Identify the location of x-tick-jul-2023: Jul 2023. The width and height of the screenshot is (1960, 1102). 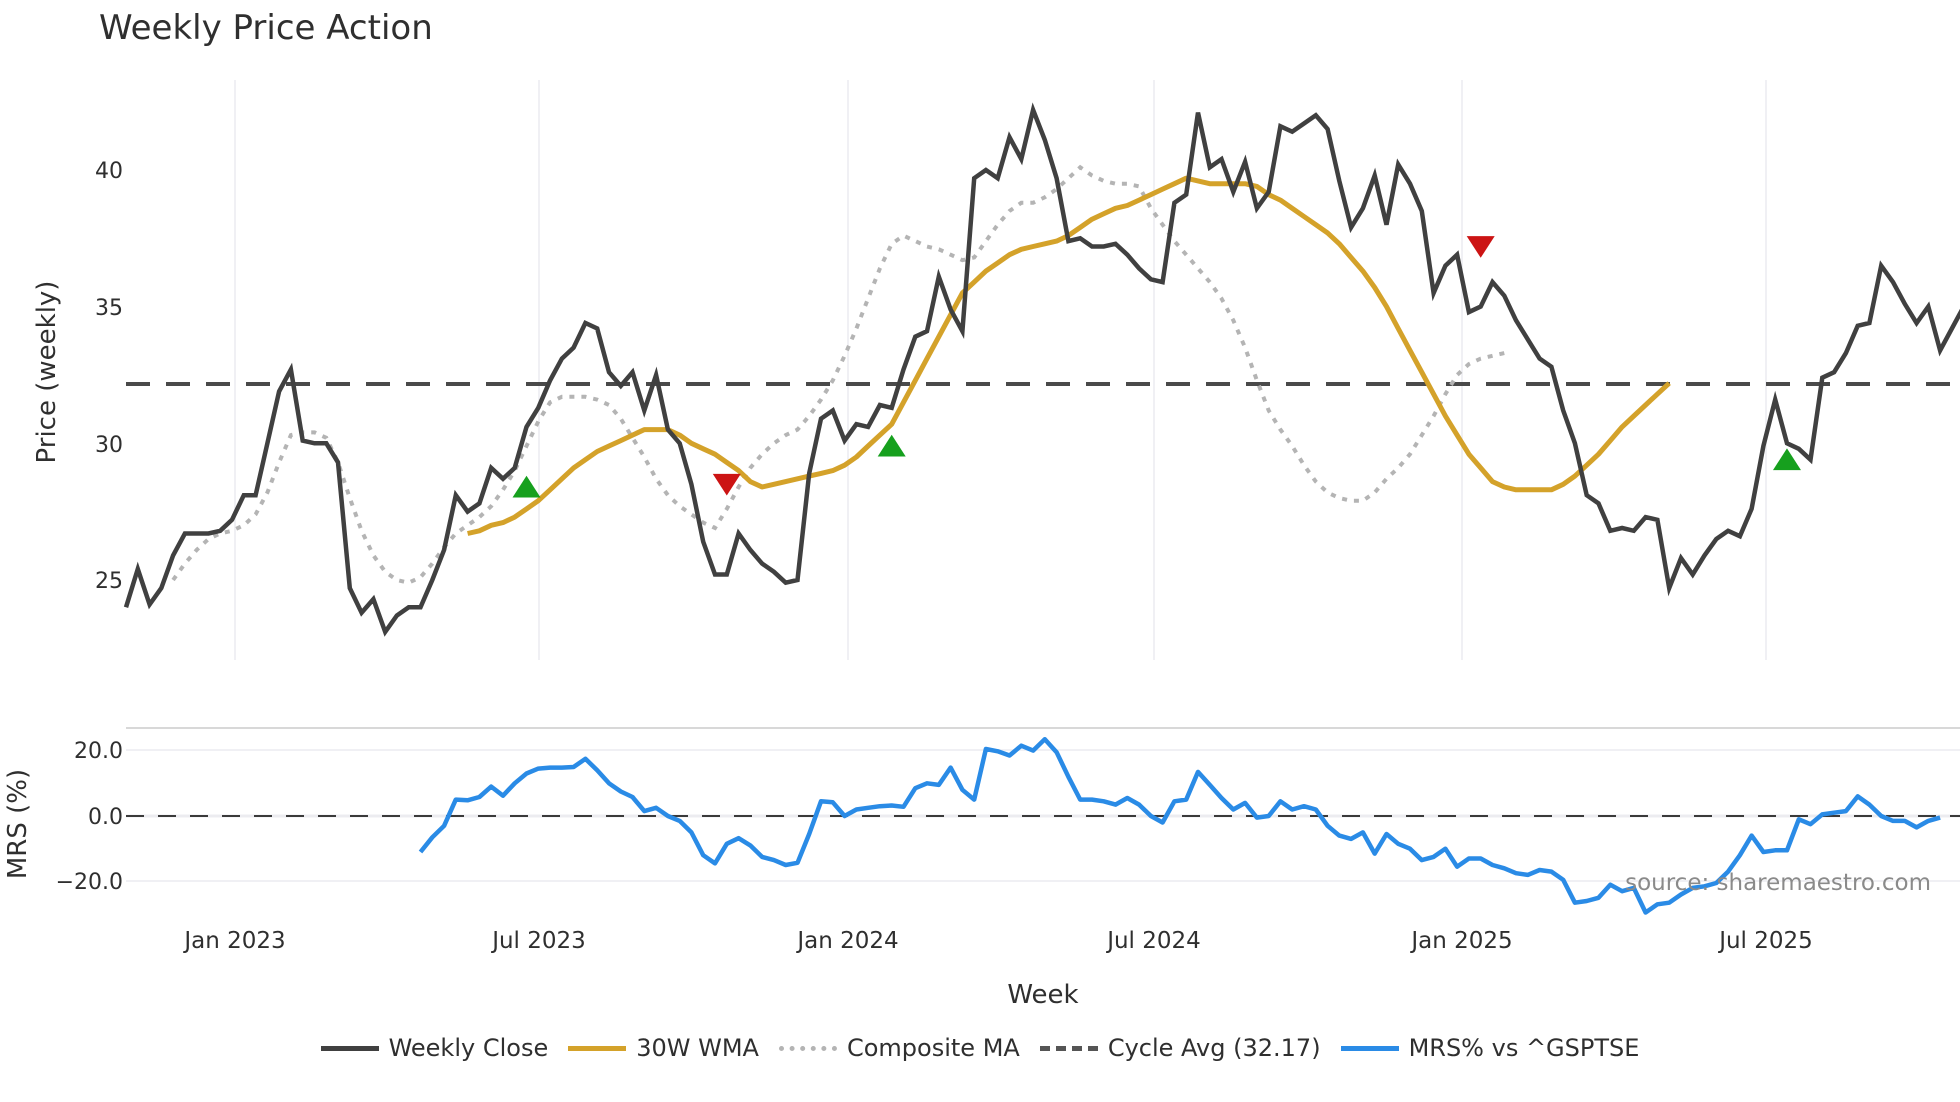
(538, 941).